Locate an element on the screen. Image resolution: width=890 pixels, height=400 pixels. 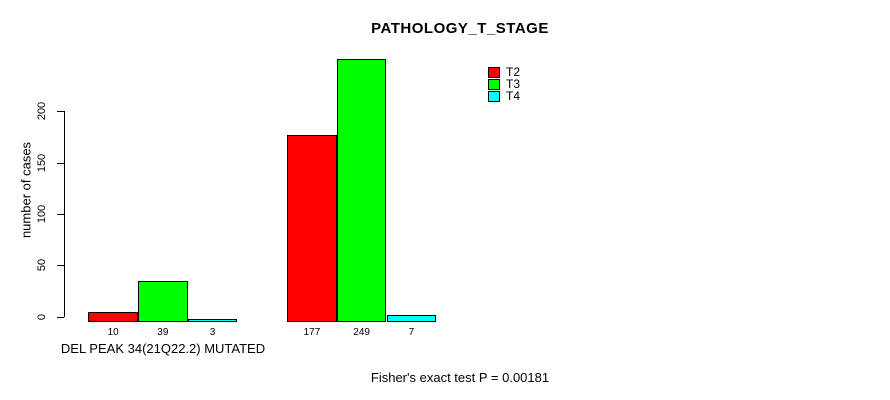
legend: T2 T3 T4 is located at coordinates (504, 84).